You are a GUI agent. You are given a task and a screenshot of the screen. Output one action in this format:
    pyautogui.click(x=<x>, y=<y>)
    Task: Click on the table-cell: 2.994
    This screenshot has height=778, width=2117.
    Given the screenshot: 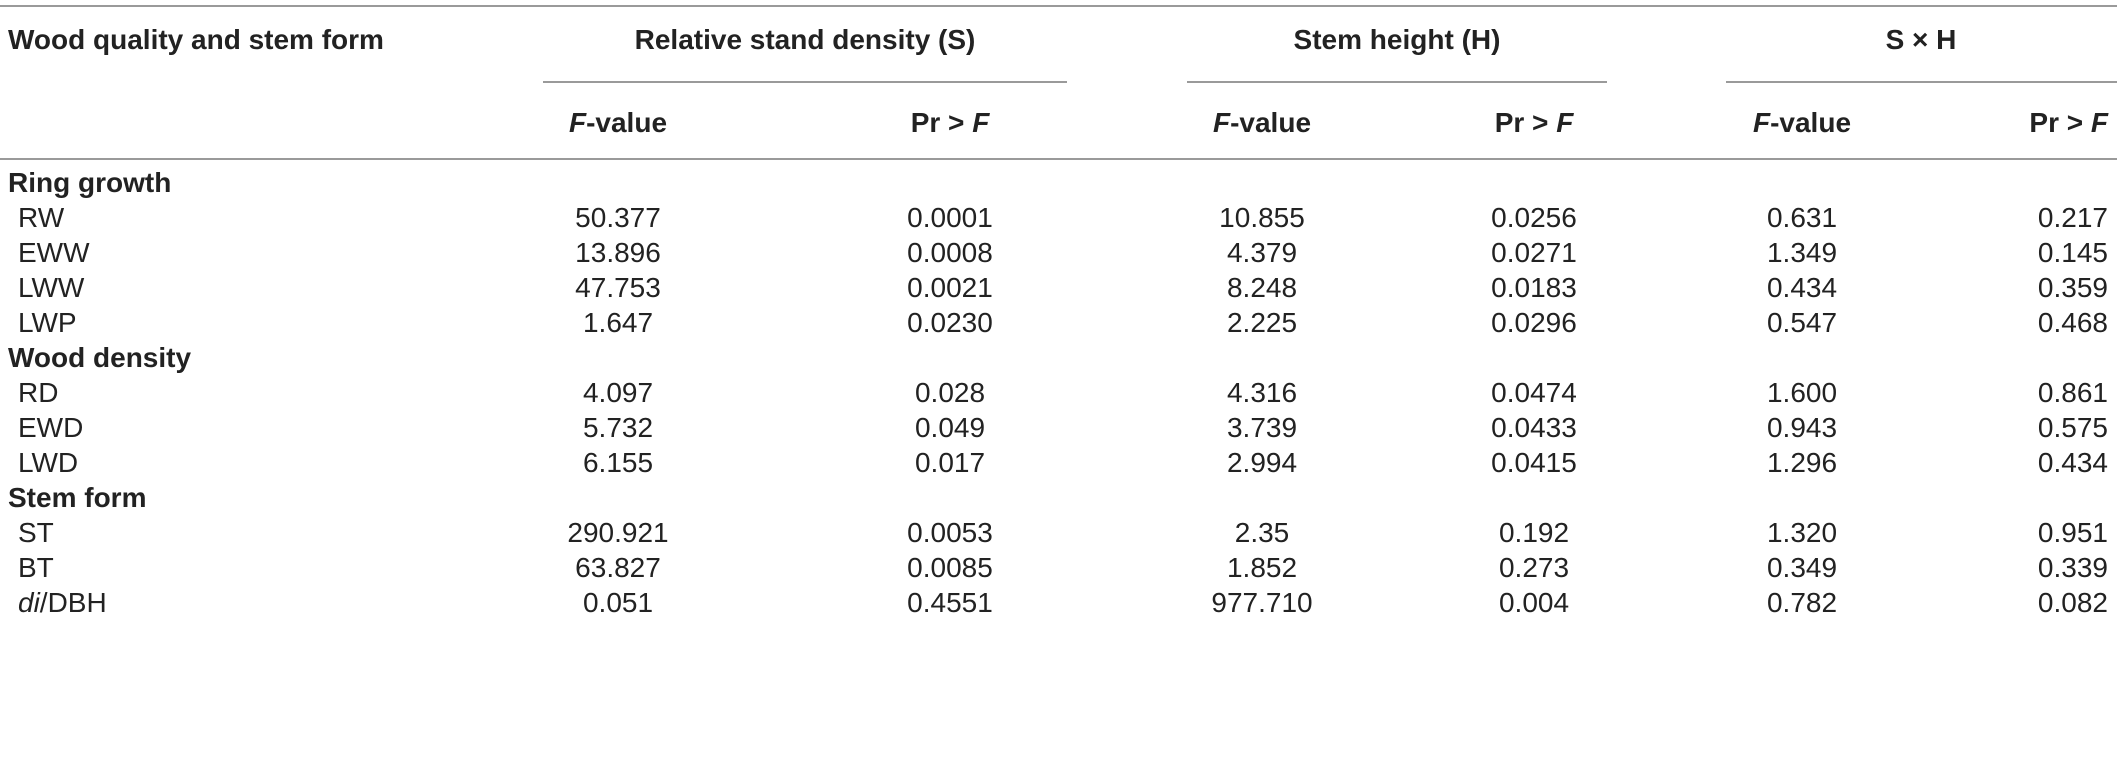 What is the action you would take?
    pyautogui.click(x=1262, y=462)
    